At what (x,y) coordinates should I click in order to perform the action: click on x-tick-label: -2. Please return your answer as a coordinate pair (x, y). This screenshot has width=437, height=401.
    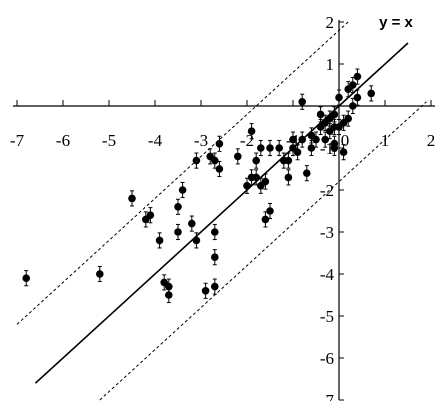
    Looking at the image, I should click on (247, 140).